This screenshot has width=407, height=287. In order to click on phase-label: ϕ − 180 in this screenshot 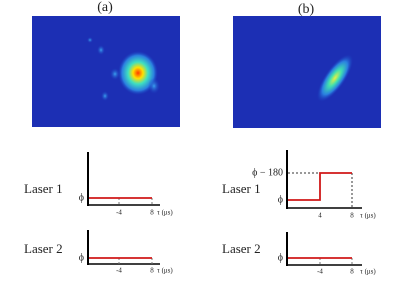, I will do `click(267, 172)`.